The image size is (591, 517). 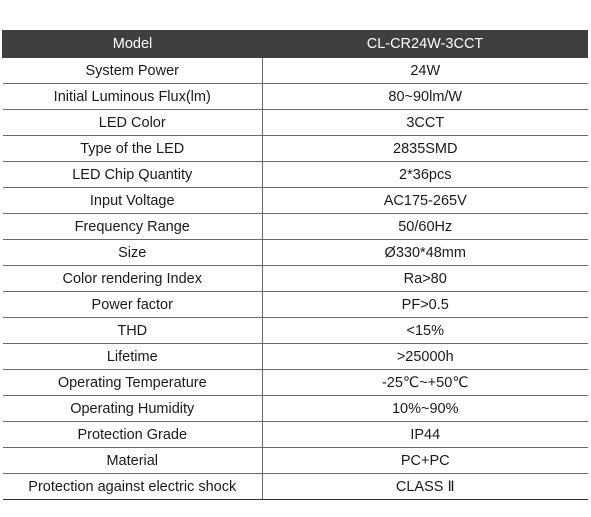 What do you see at coordinates (132, 382) in the screenshot?
I see `param-name: Operating Temperature` at bounding box center [132, 382].